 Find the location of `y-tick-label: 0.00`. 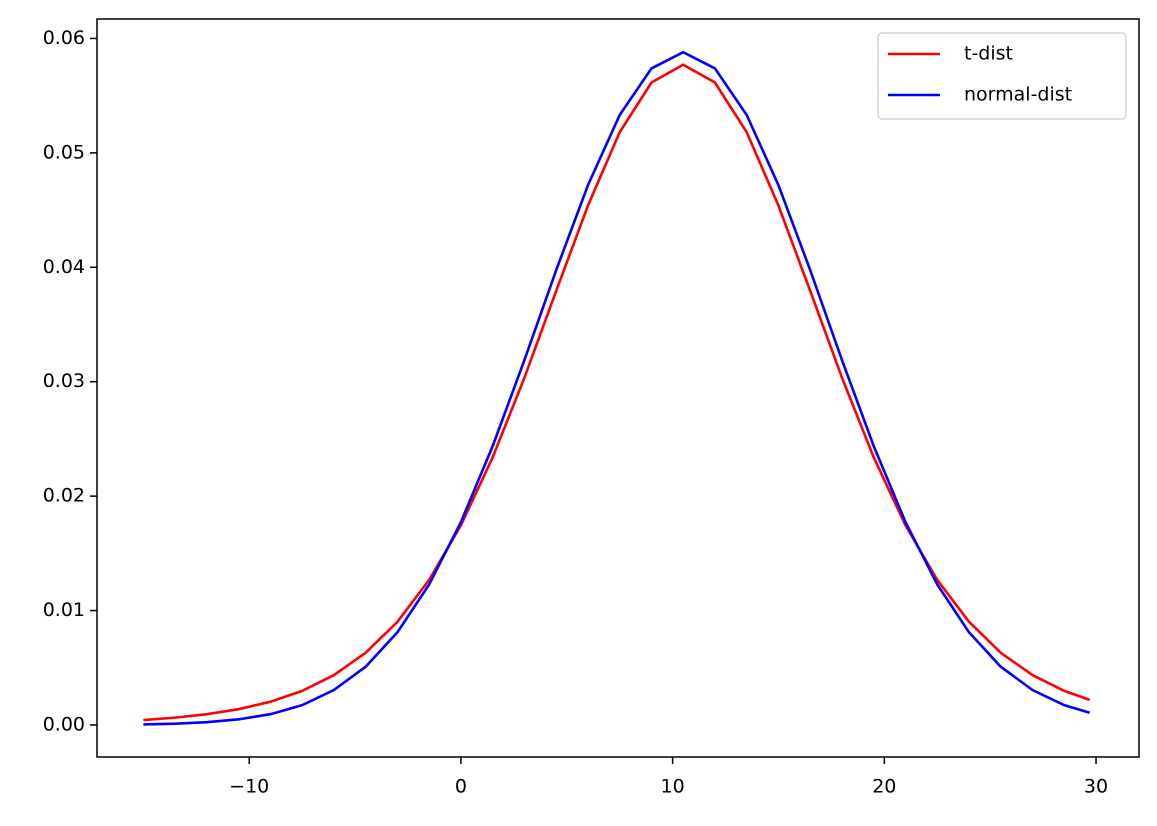

y-tick-label: 0.00 is located at coordinates (64, 724).